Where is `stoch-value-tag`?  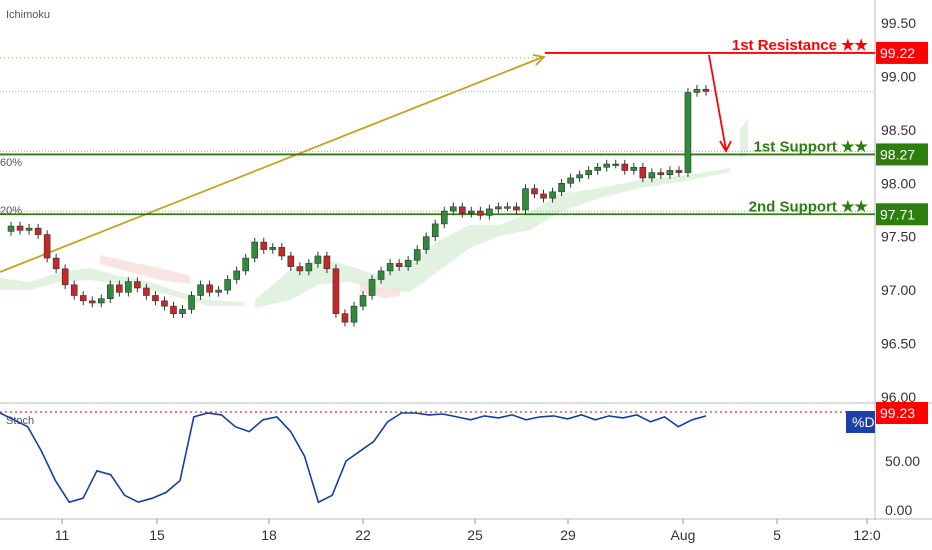
stoch-value-tag is located at coordinates (902, 413).